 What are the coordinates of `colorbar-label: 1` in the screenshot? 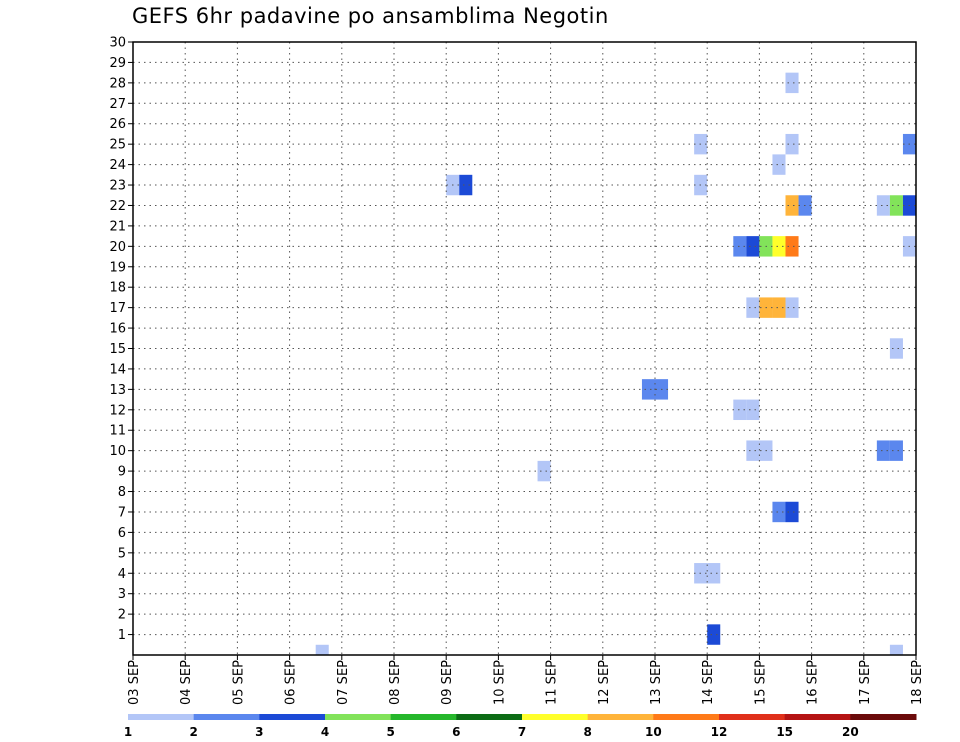 It's located at (128, 732).